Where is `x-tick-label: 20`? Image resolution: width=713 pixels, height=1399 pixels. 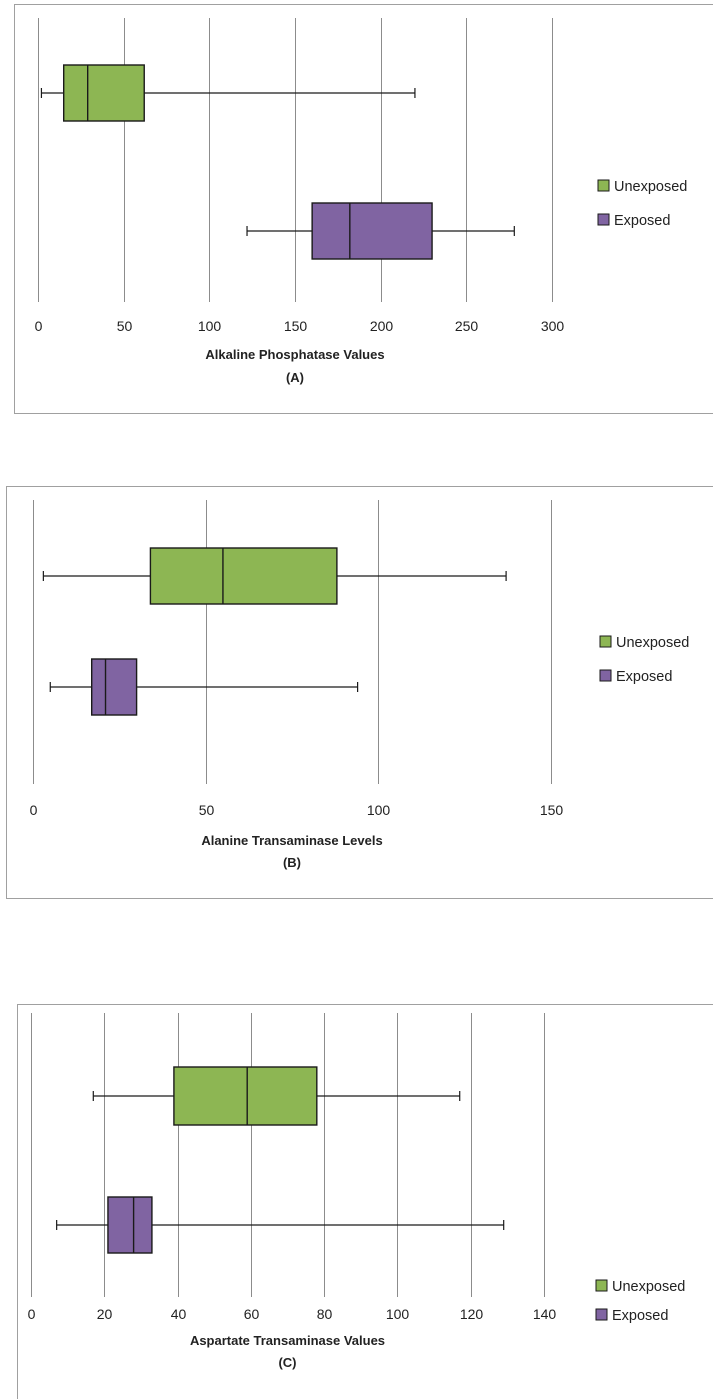 x-tick-label: 20 is located at coordinates (105, 1314).